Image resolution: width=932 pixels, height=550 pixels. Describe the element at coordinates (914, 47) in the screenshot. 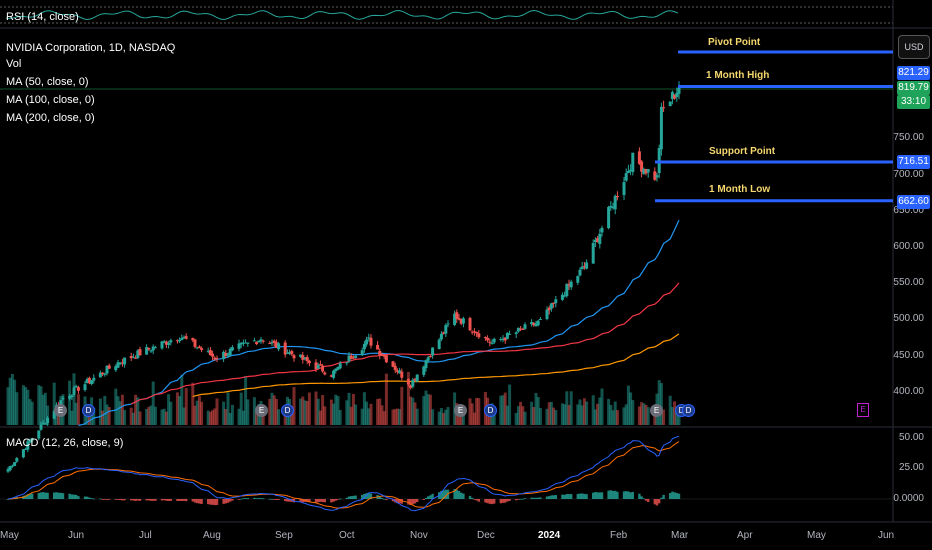

I see `currency-button: USD` at that location.